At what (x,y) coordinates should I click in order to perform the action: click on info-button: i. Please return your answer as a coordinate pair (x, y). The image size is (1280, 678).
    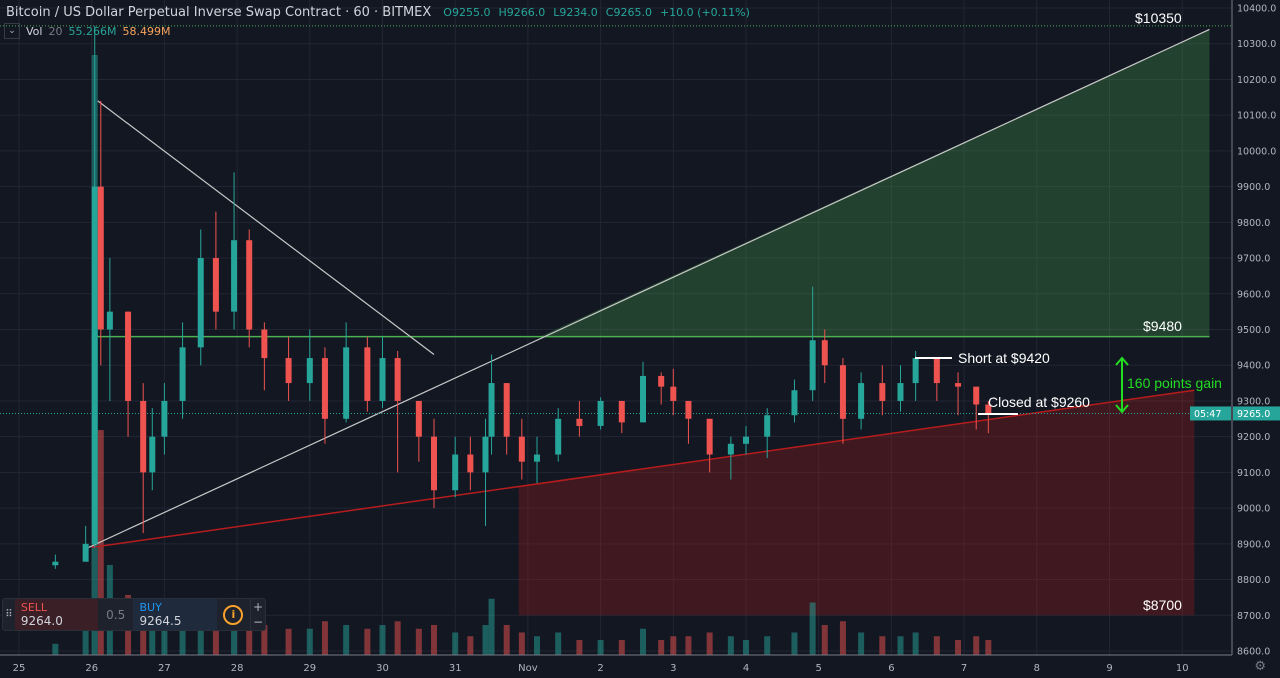
    Looking at the image, I should click on (234, 614).